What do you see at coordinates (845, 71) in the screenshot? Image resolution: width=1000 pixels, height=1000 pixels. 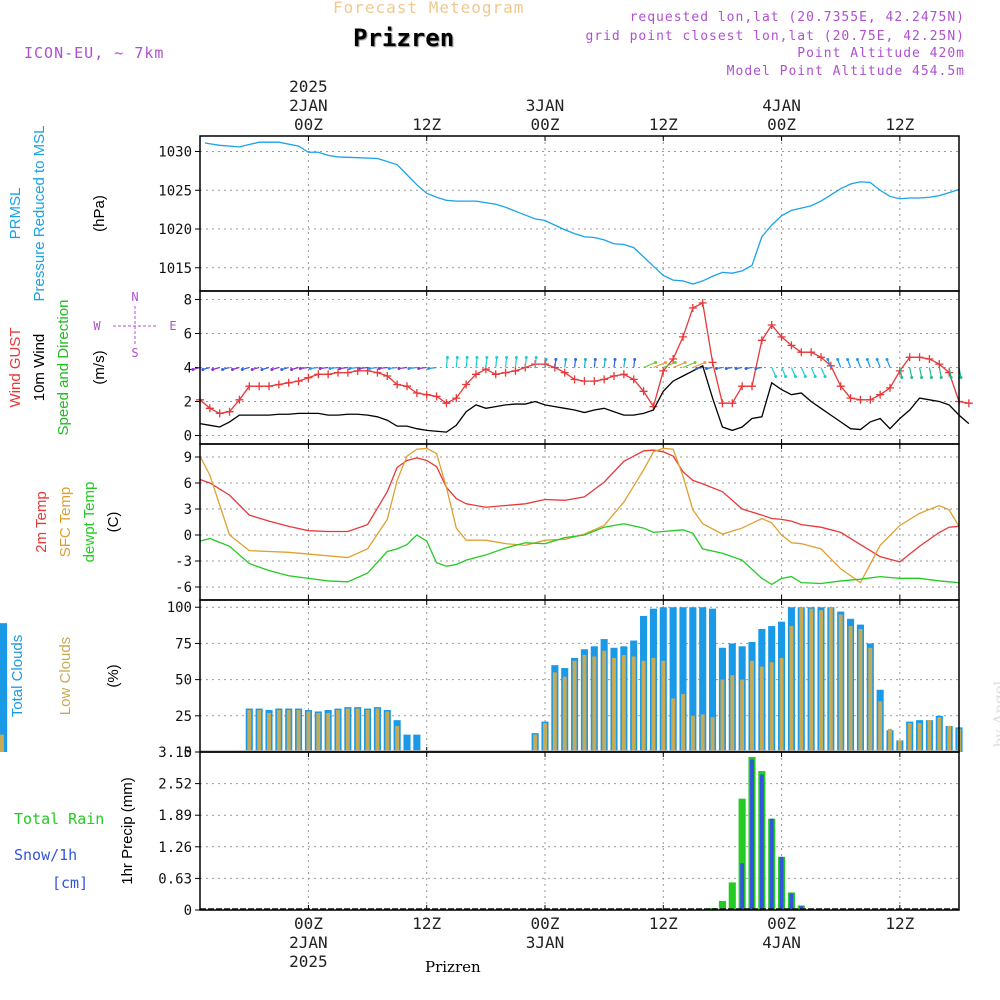 I see `model-point-altitude: Model Point Altitude 454.5m` at bounding box center [845, 71].